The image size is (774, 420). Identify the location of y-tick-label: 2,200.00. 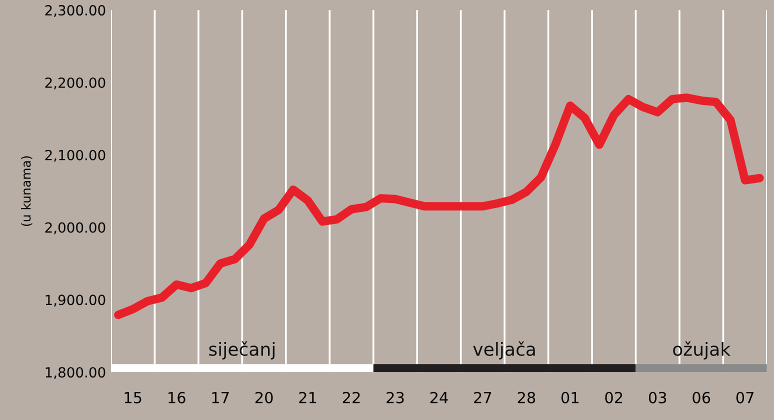
(75, 83).